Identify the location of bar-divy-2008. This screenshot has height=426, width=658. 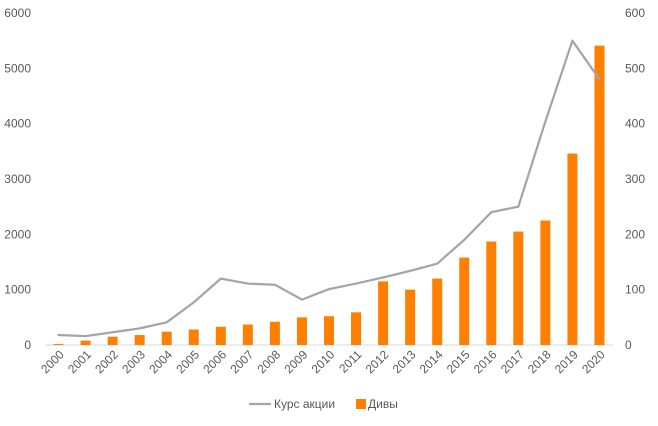
(275, 333).